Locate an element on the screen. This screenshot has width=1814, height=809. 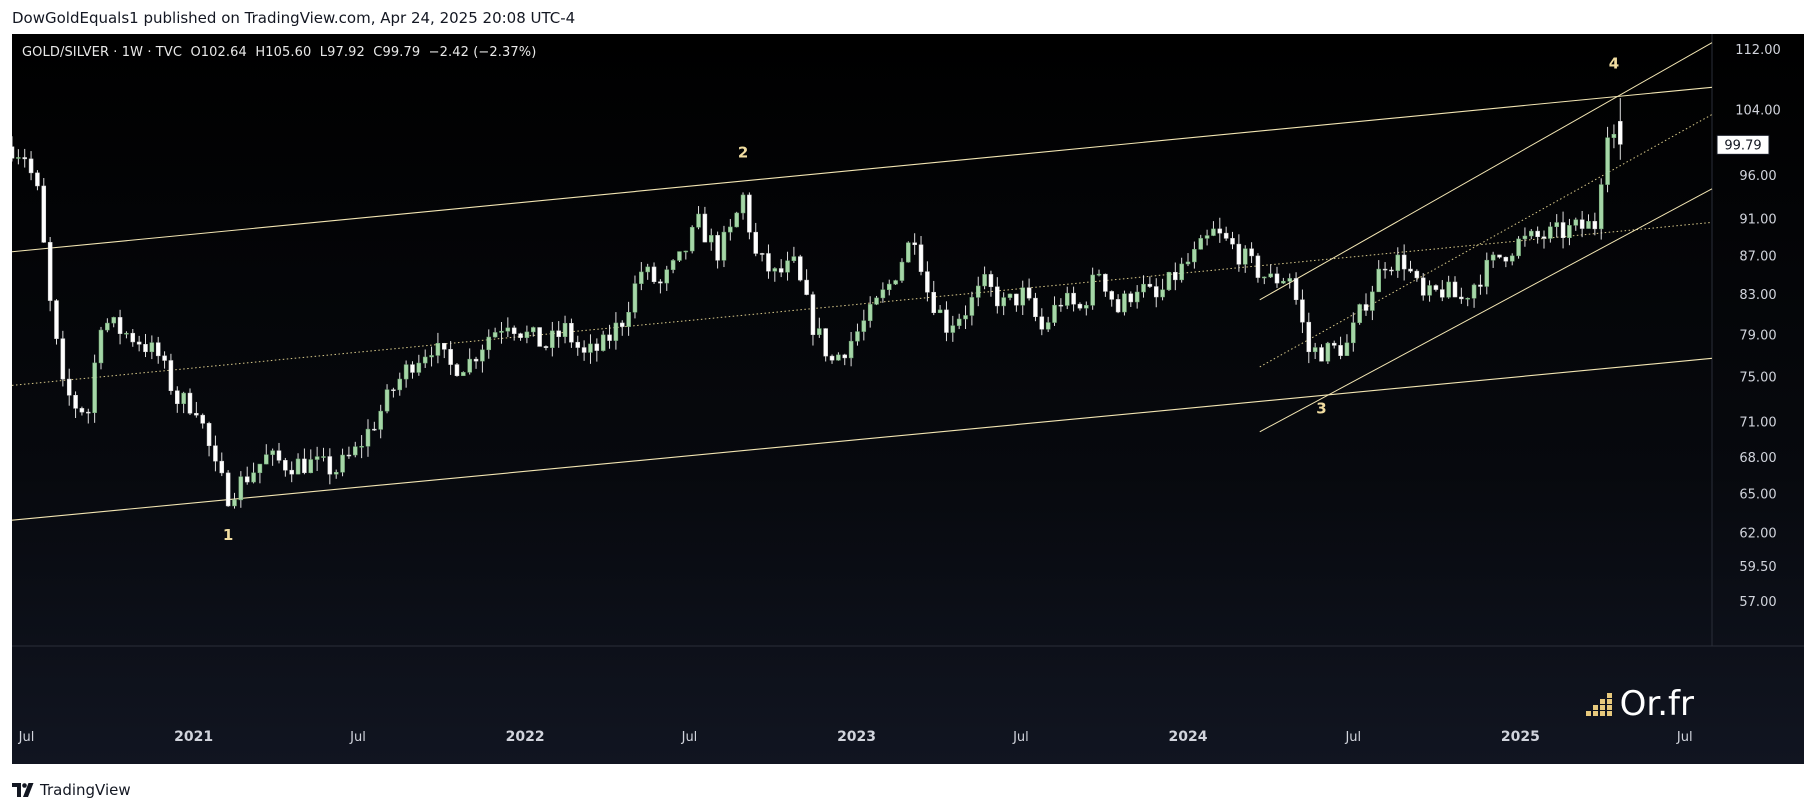
last-price-box is located at coordinates (1743, 144).